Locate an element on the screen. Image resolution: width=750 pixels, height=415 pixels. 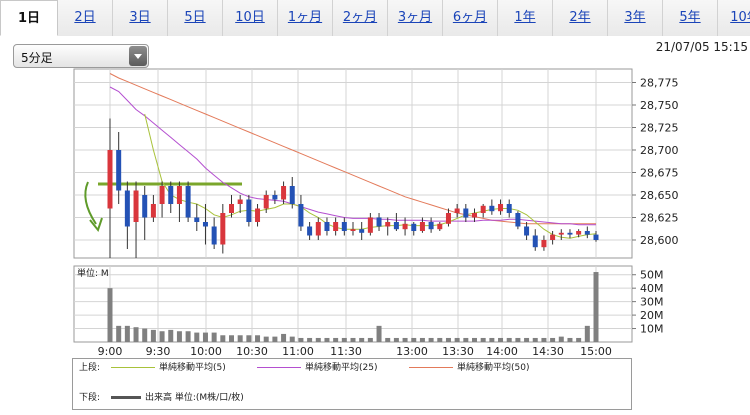
legend-volume-label: 出来高 単位:(M株/口/枚) is located at coordinates (194, 398).